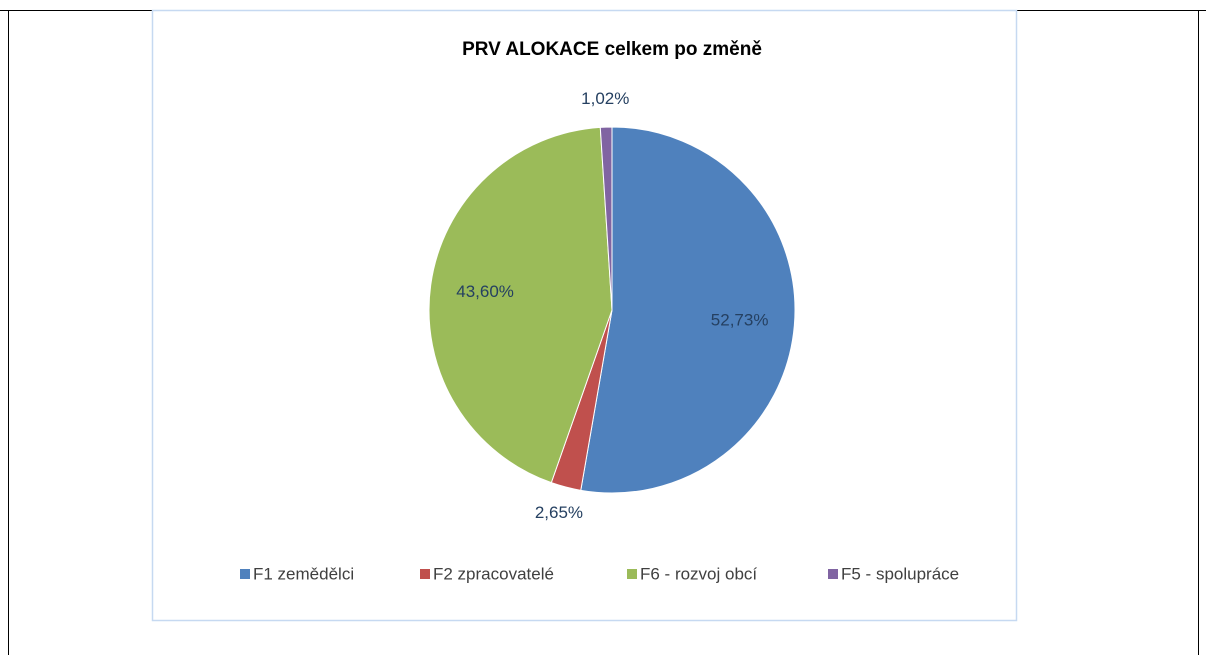  I want to click on data-label: 43,60%, so click(485, 291).